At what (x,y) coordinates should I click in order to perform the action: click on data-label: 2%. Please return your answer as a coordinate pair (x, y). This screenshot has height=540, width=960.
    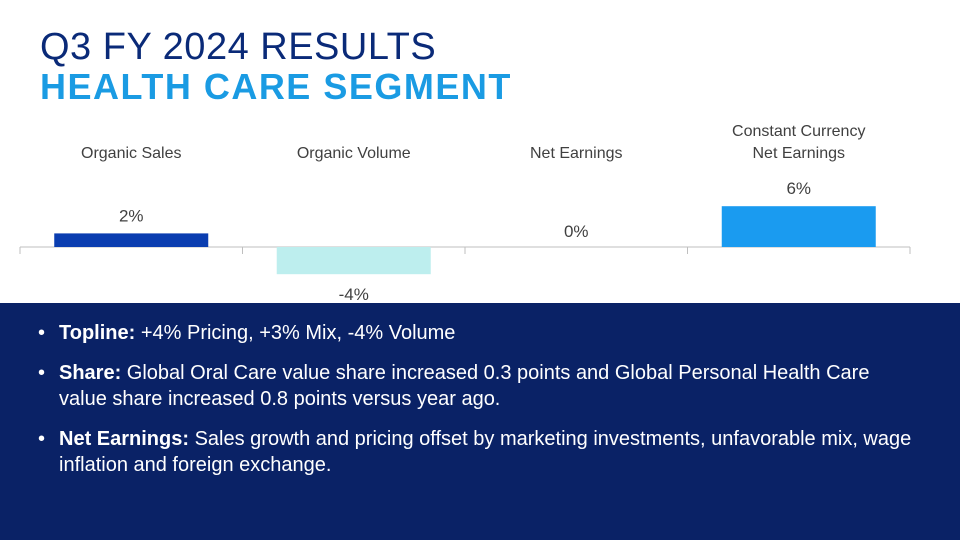
    Looking at the image, I should click on (131, 215).